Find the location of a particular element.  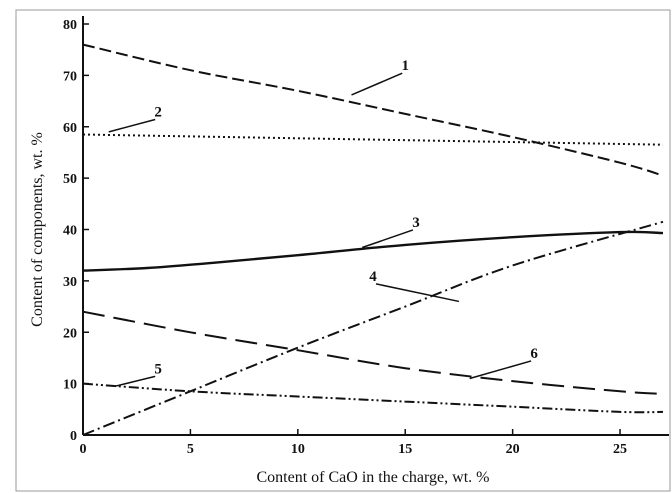

y-tick-label: 60 is located at coordinates (70, 128).